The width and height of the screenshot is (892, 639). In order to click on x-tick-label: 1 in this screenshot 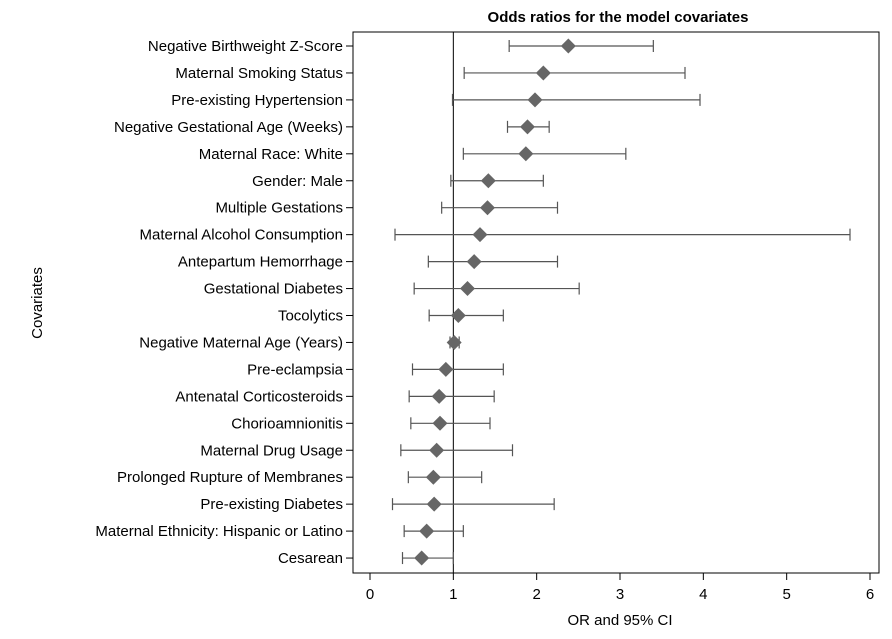, I will do `click(453, 594)`.